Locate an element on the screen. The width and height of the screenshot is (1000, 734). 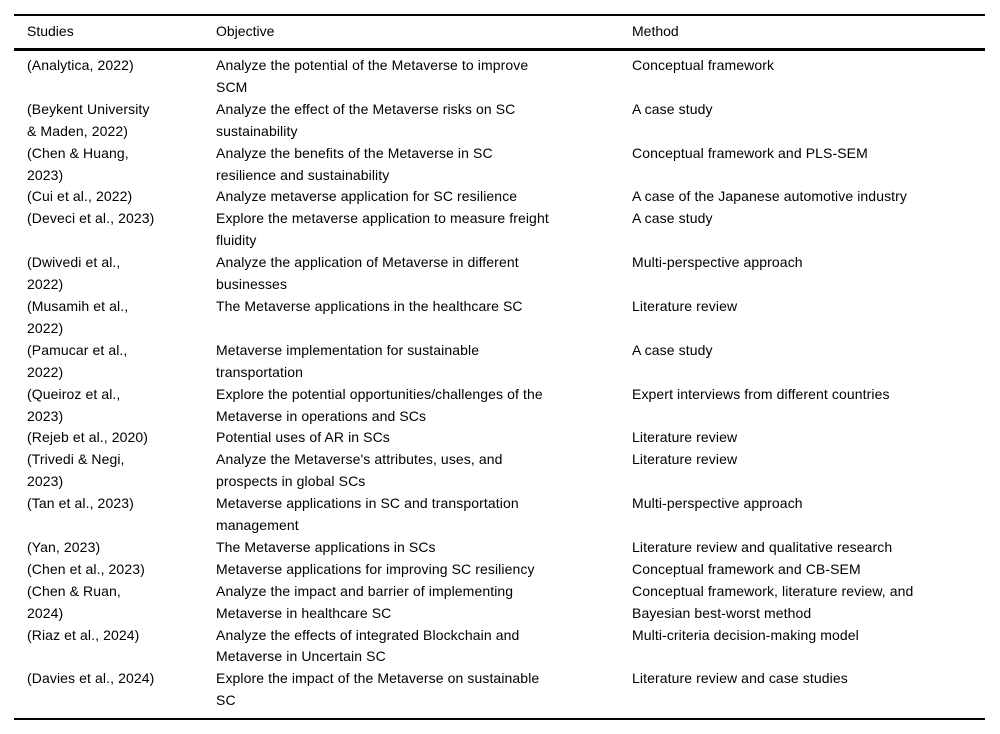
studies-cell: (Queiroz et al., 2023) is located at coordinates (74, 404).